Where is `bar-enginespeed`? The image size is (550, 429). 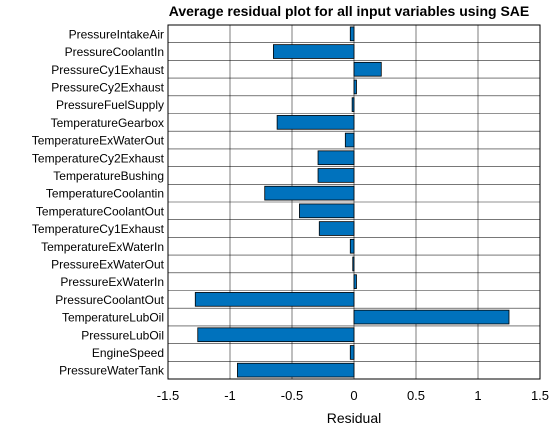
bar-enginespeed is located at coordinates (352, 352).